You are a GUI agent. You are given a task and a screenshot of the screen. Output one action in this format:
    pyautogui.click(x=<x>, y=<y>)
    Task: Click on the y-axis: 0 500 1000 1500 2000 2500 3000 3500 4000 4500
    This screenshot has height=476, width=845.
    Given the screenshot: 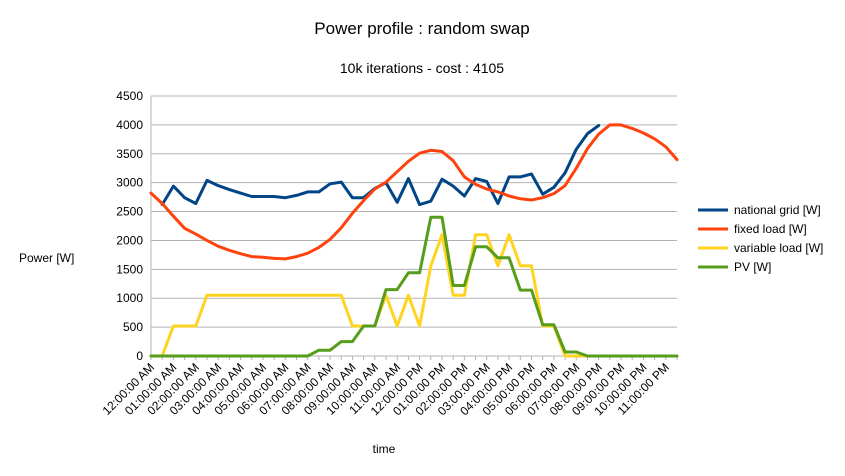 What is the action you would take?
    pyautogui.click(x=134, y=226)
    